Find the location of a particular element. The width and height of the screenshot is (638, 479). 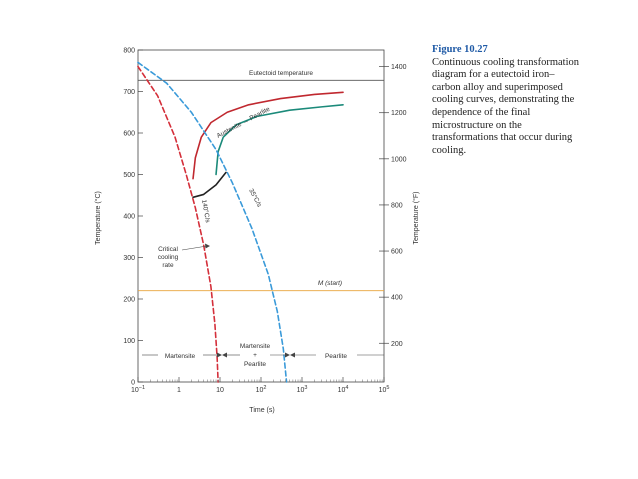

x-tick-label: 1 is located at coordinates (179, 390).